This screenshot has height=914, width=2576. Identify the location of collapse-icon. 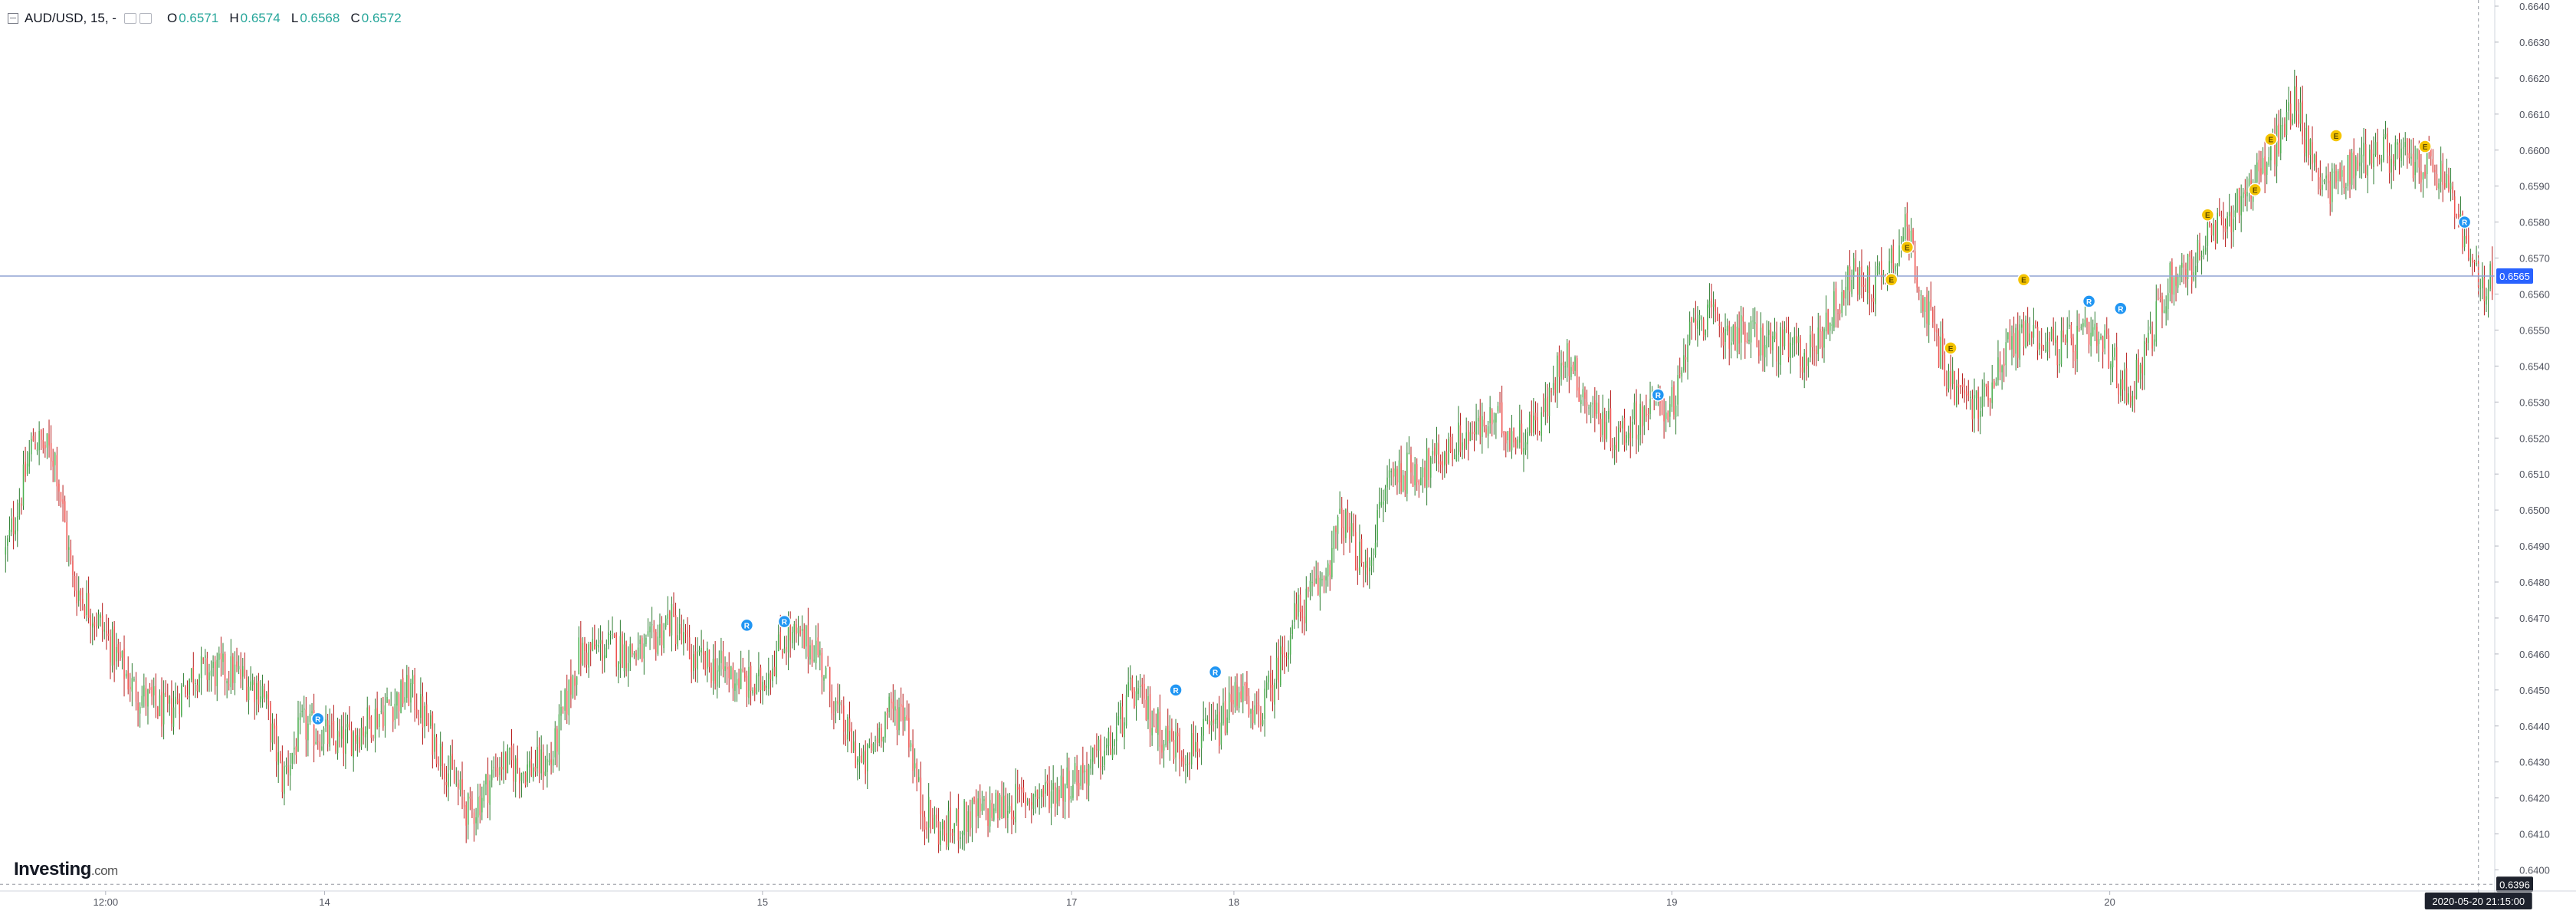
(13, 18).